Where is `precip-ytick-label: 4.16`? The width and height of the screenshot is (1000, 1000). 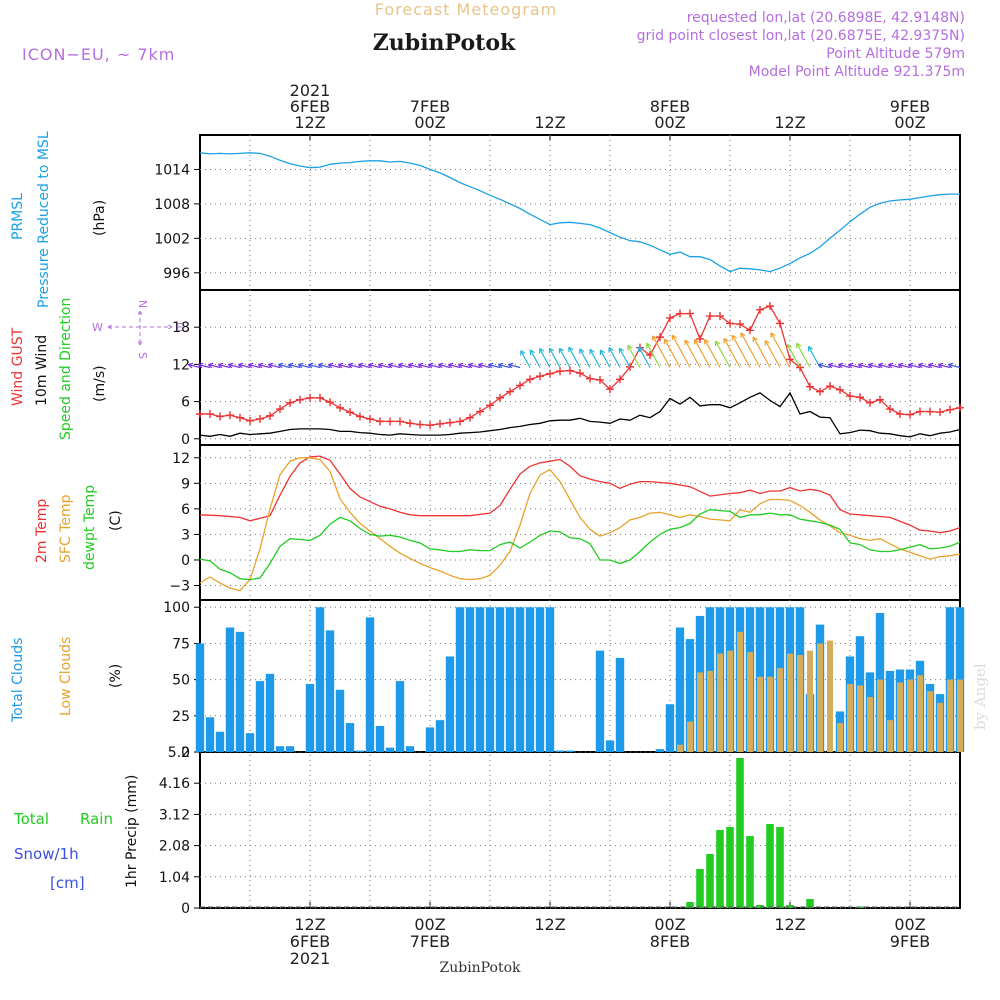 precip-ytick-label: 4.16 is located at coordinates (174, 784).